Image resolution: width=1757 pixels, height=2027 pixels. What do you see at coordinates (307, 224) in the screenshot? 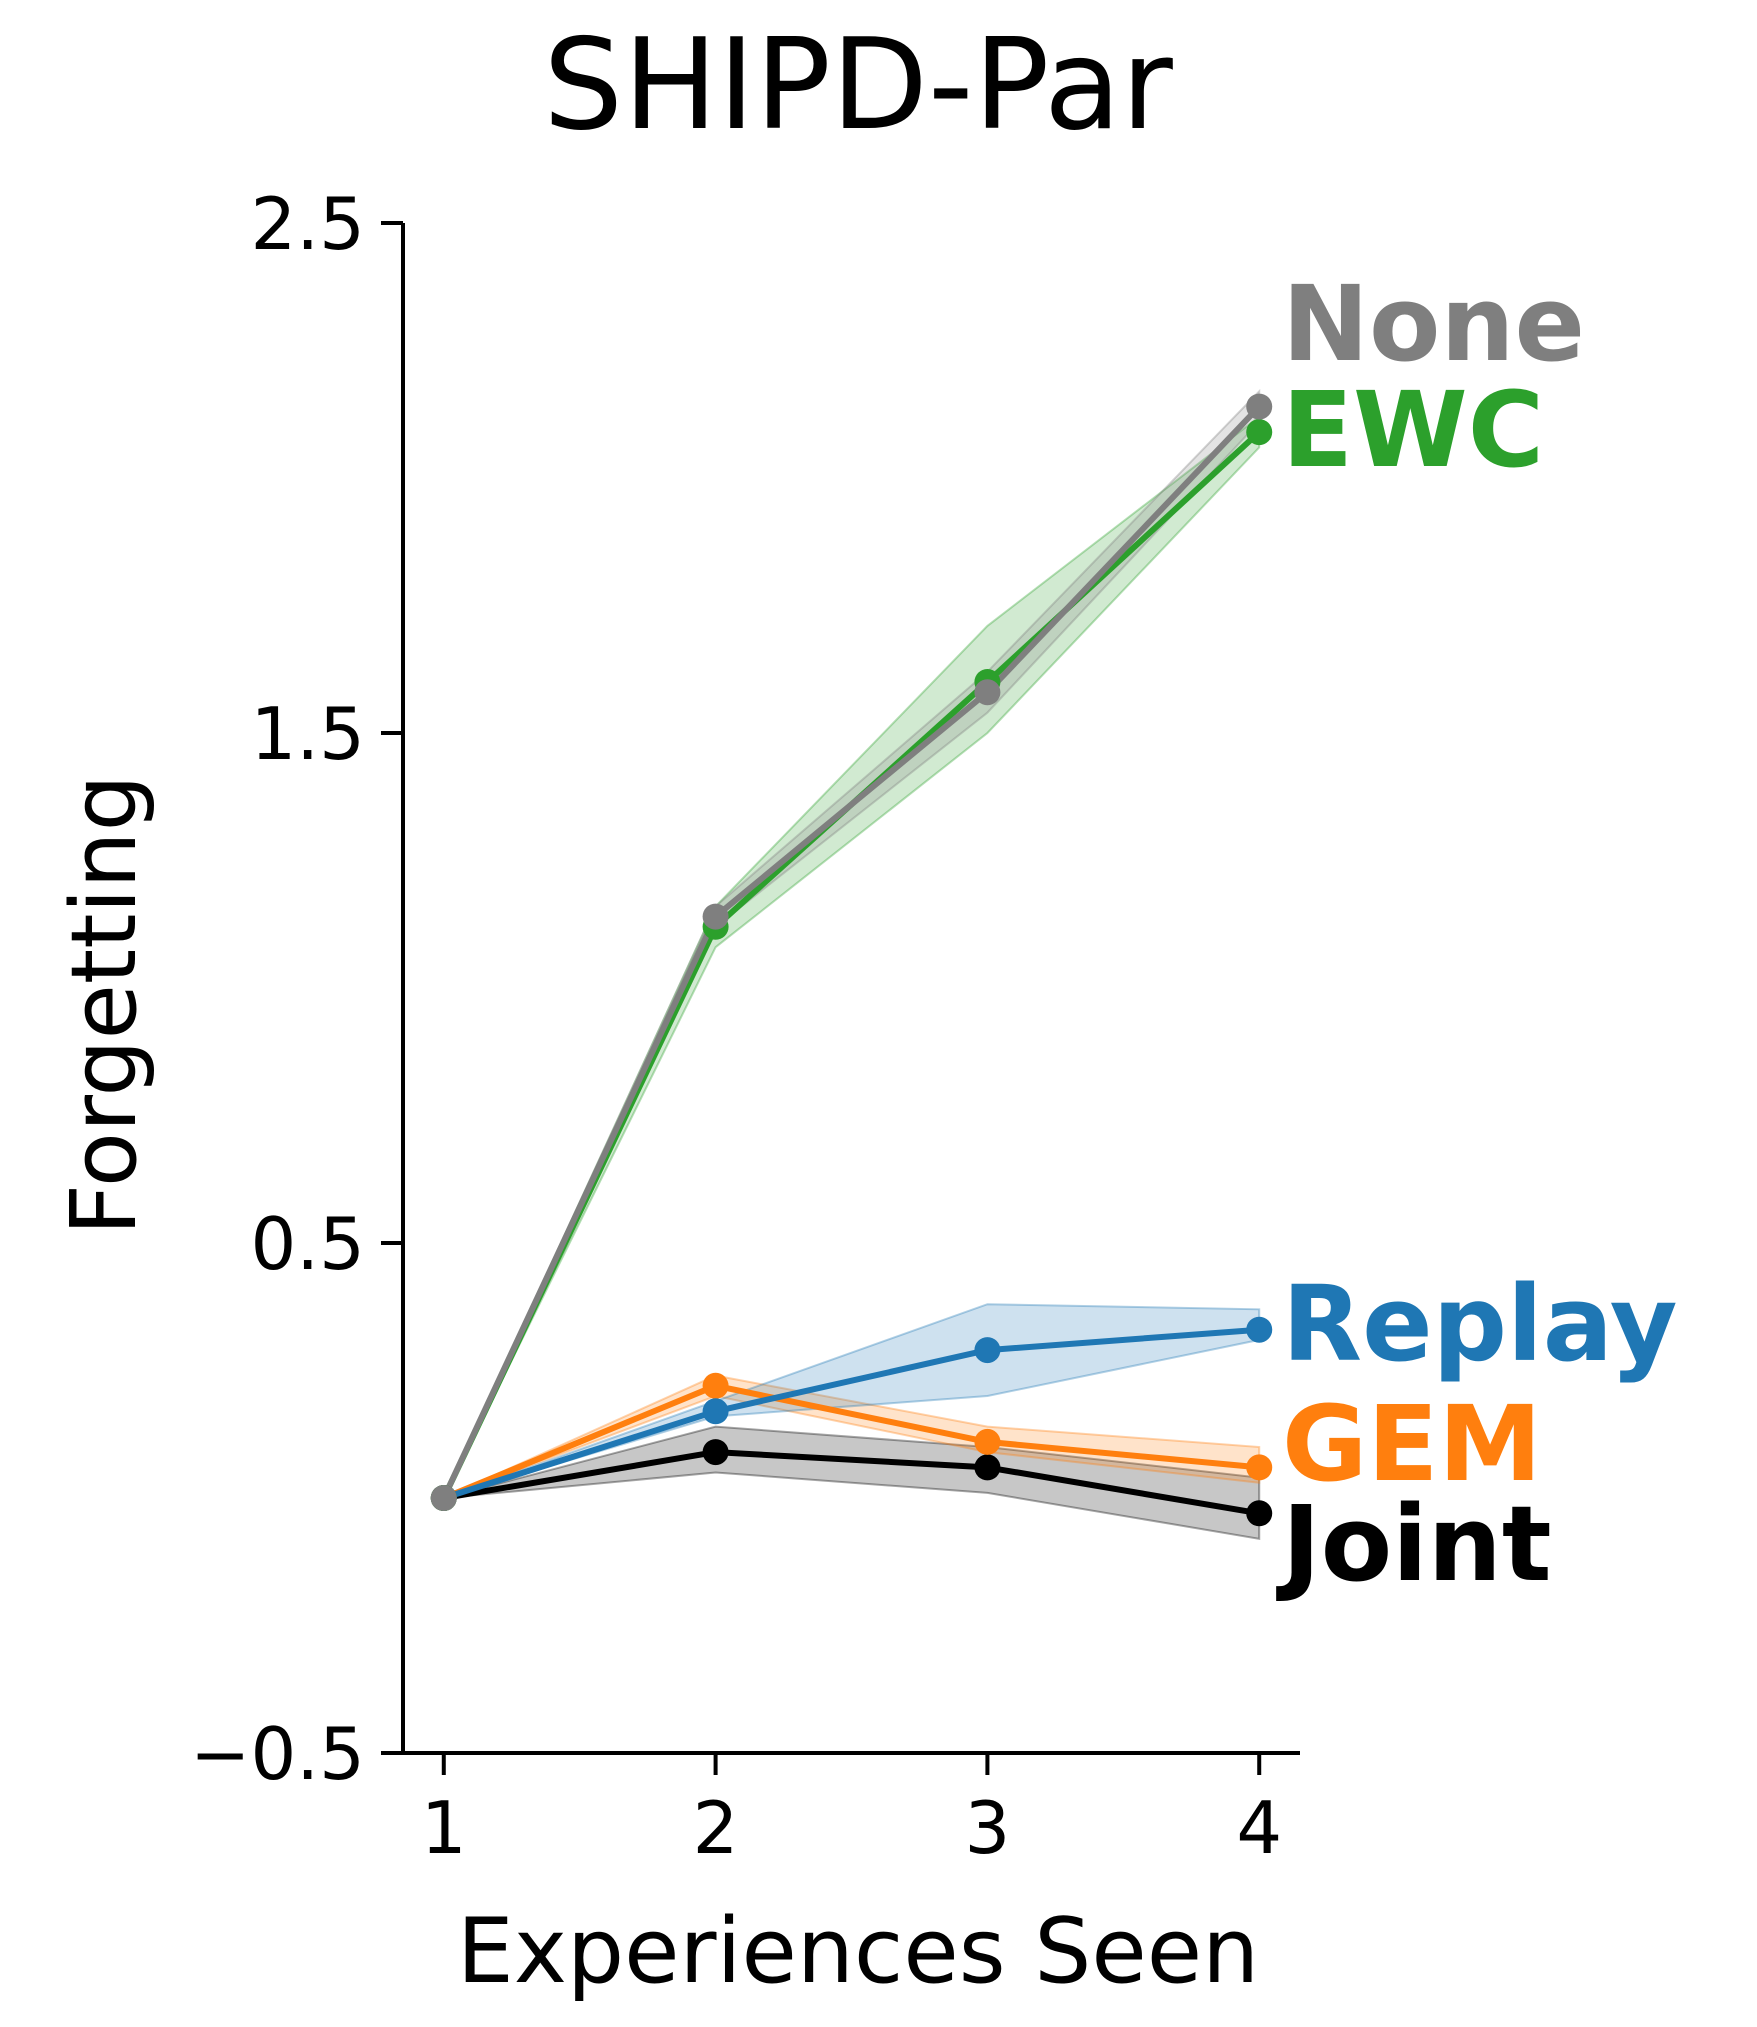
I see `y-tick-label: 2.5` at bounding box center [307, 224].